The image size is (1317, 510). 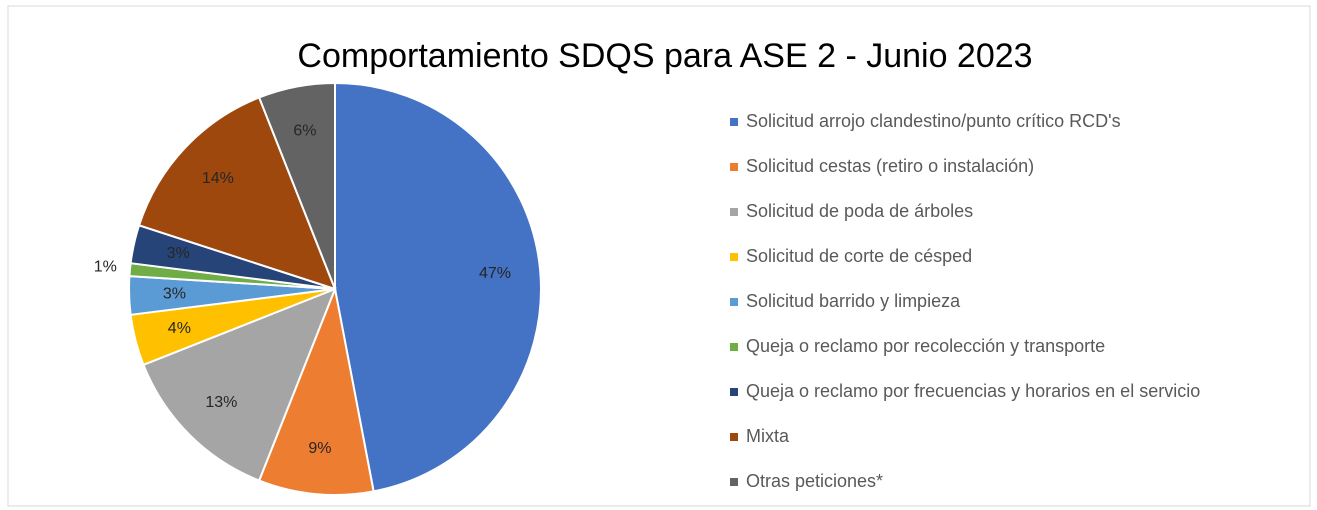 What do you see at coordinates (105, 267) in the screenshot?
I see `data-label: 1%` at bounding box center [105, 267].